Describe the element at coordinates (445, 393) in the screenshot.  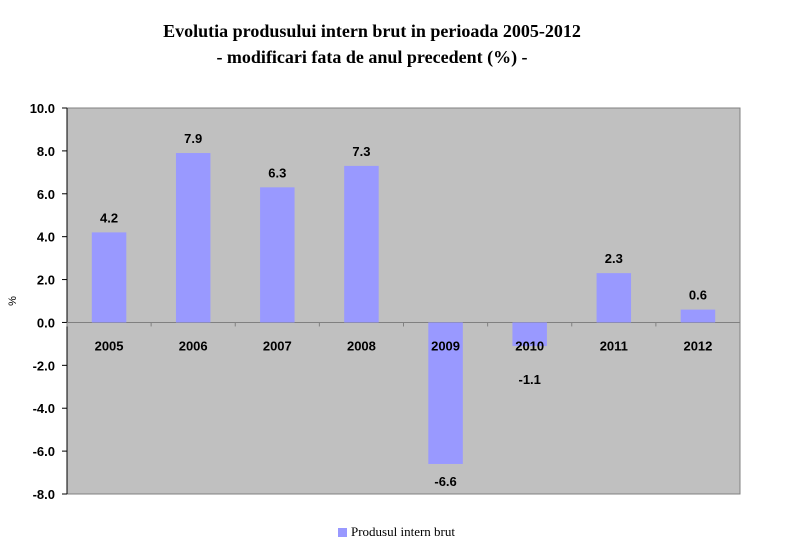
I see `bar-2009` at that location.